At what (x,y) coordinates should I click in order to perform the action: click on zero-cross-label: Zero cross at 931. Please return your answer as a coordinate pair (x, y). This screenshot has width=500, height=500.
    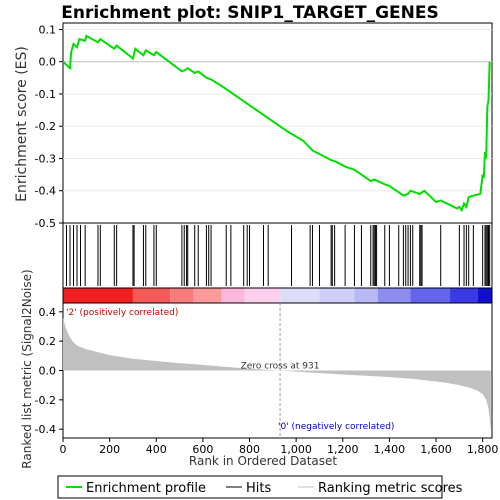
    Looking at the image, I should click on (280, 367).